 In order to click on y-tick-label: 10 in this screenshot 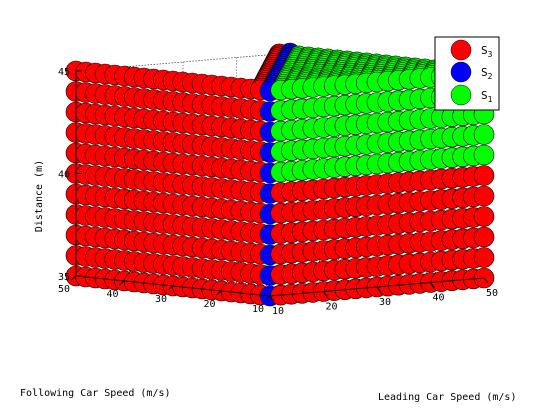, I will do `click(258, 309)`.